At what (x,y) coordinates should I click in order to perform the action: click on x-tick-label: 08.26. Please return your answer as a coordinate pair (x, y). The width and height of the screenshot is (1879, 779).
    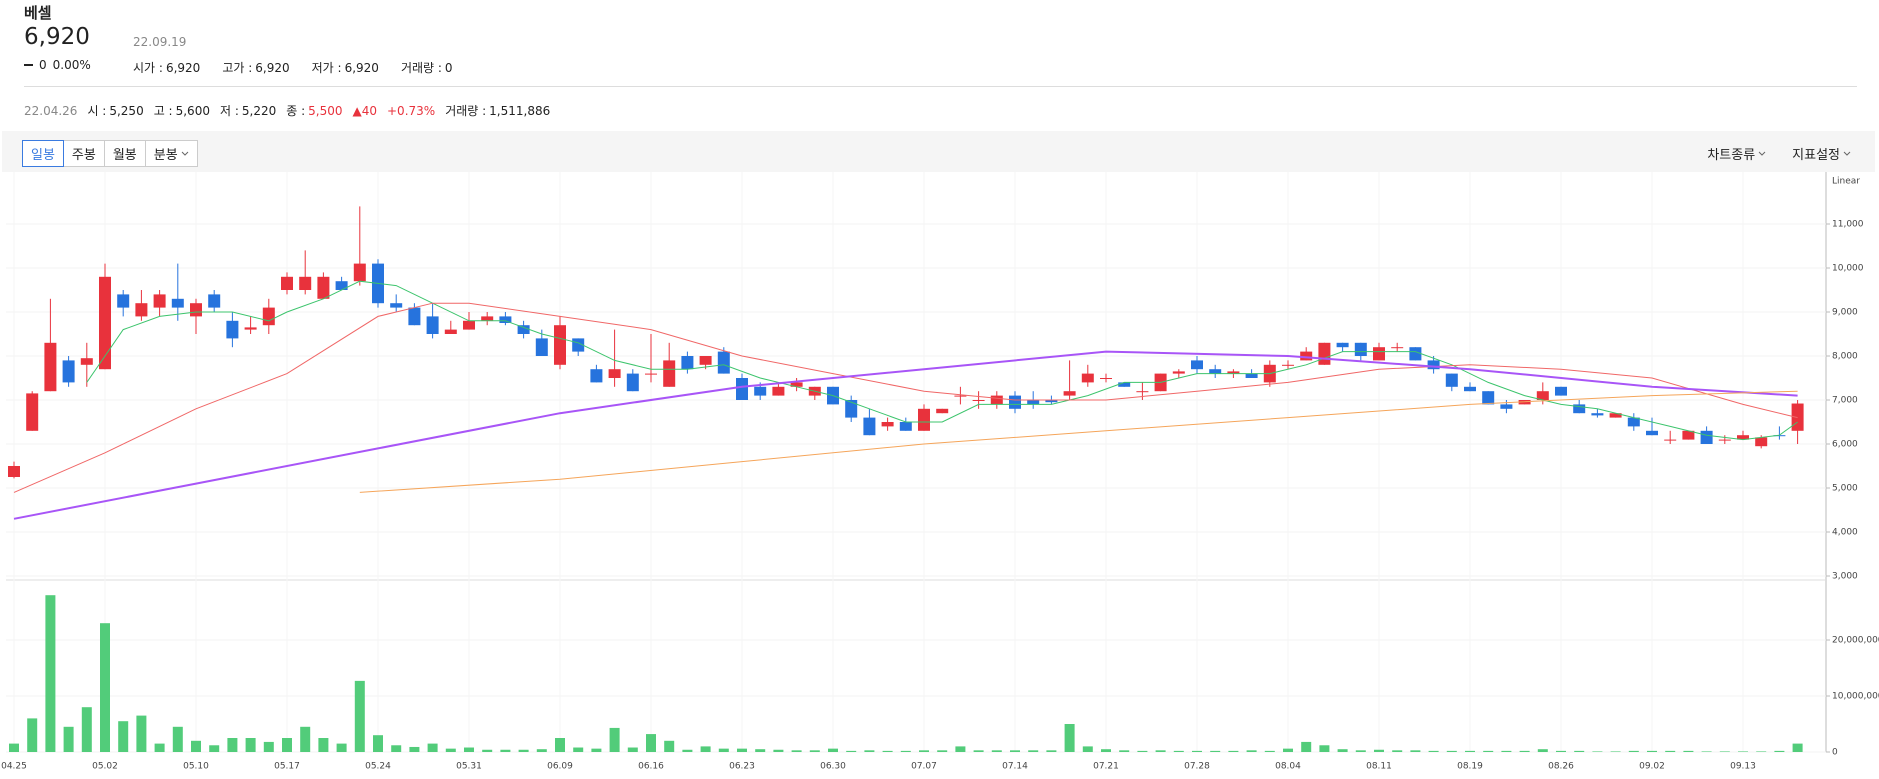
    Looking at the image, I should click on (1561, 767).